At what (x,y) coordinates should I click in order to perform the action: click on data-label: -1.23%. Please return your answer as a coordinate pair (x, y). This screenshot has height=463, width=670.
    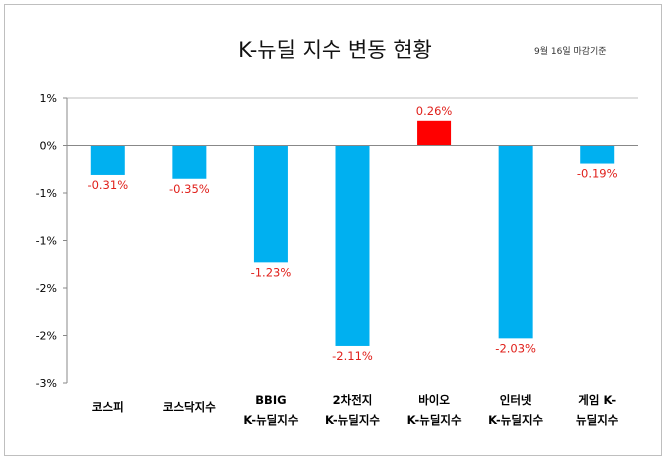
    Looking at the image, I should click on (271, 272).